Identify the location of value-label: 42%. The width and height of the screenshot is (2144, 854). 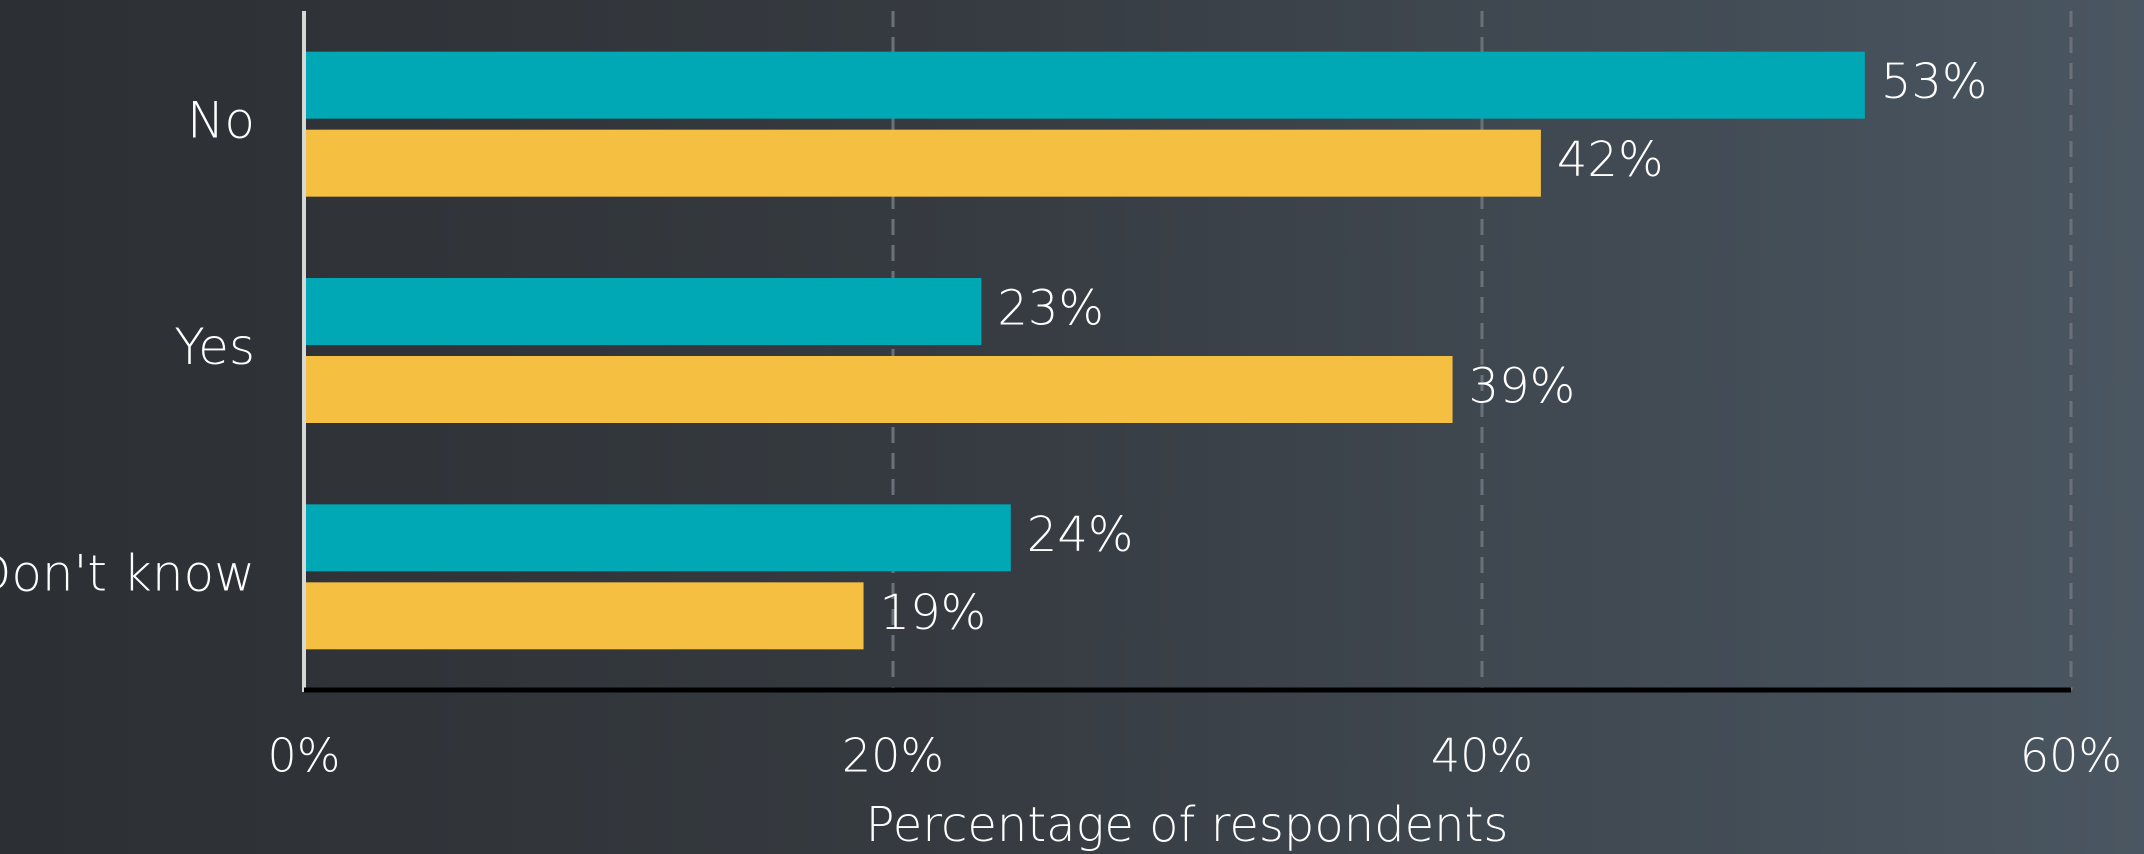
(1610, 160).